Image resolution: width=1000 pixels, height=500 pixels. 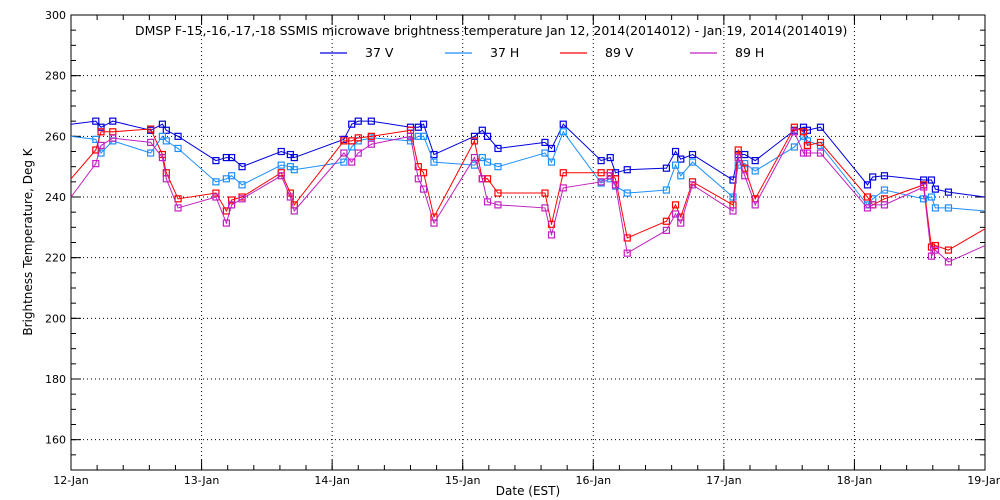 I want to click on legend-item: 37 H, so click(x=482, y=52).